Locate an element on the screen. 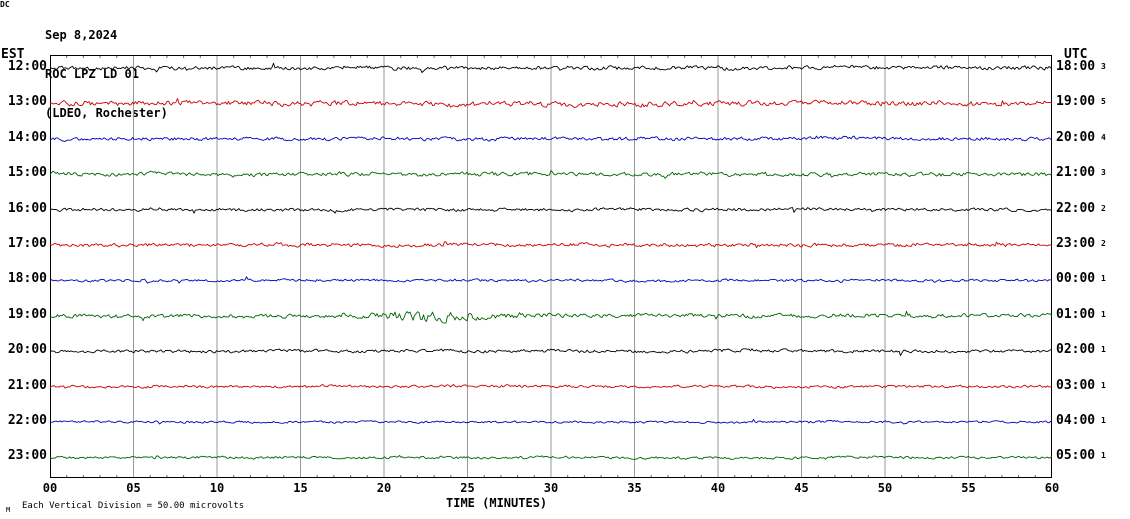 The image size is (1130, 519). x-tick-label: 40 is located at coordinates (718, 488).